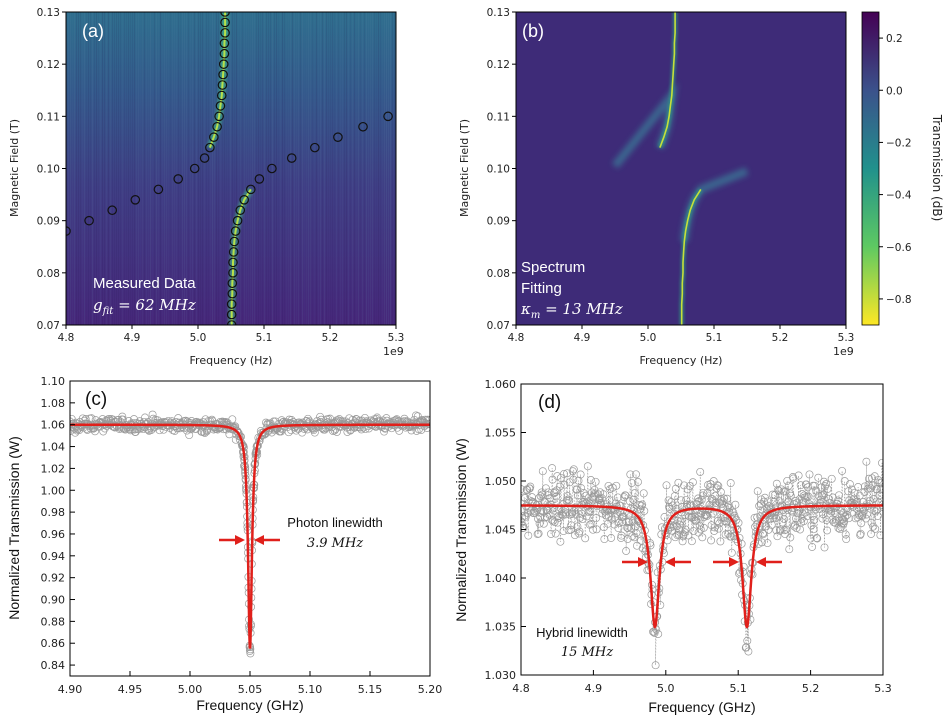 The image size is (950, 720). I want to click on plot-c-fit-curve, so click(250, 536).